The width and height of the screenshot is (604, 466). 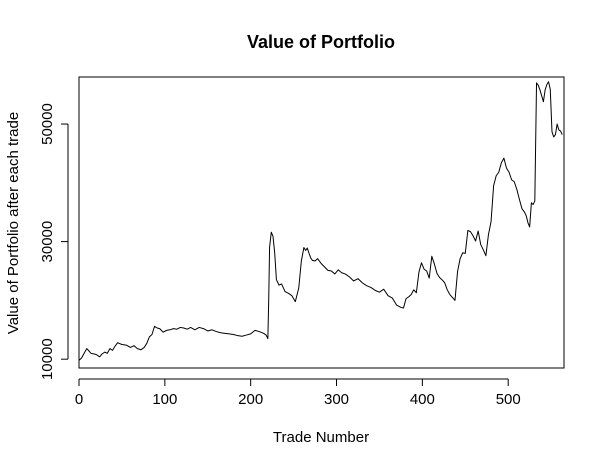 What do you see at coordinates (13, 223) in the screenshot?
I see `y-axis-label: Value of Portfolio after each trade` at bounding box center [13, 223].